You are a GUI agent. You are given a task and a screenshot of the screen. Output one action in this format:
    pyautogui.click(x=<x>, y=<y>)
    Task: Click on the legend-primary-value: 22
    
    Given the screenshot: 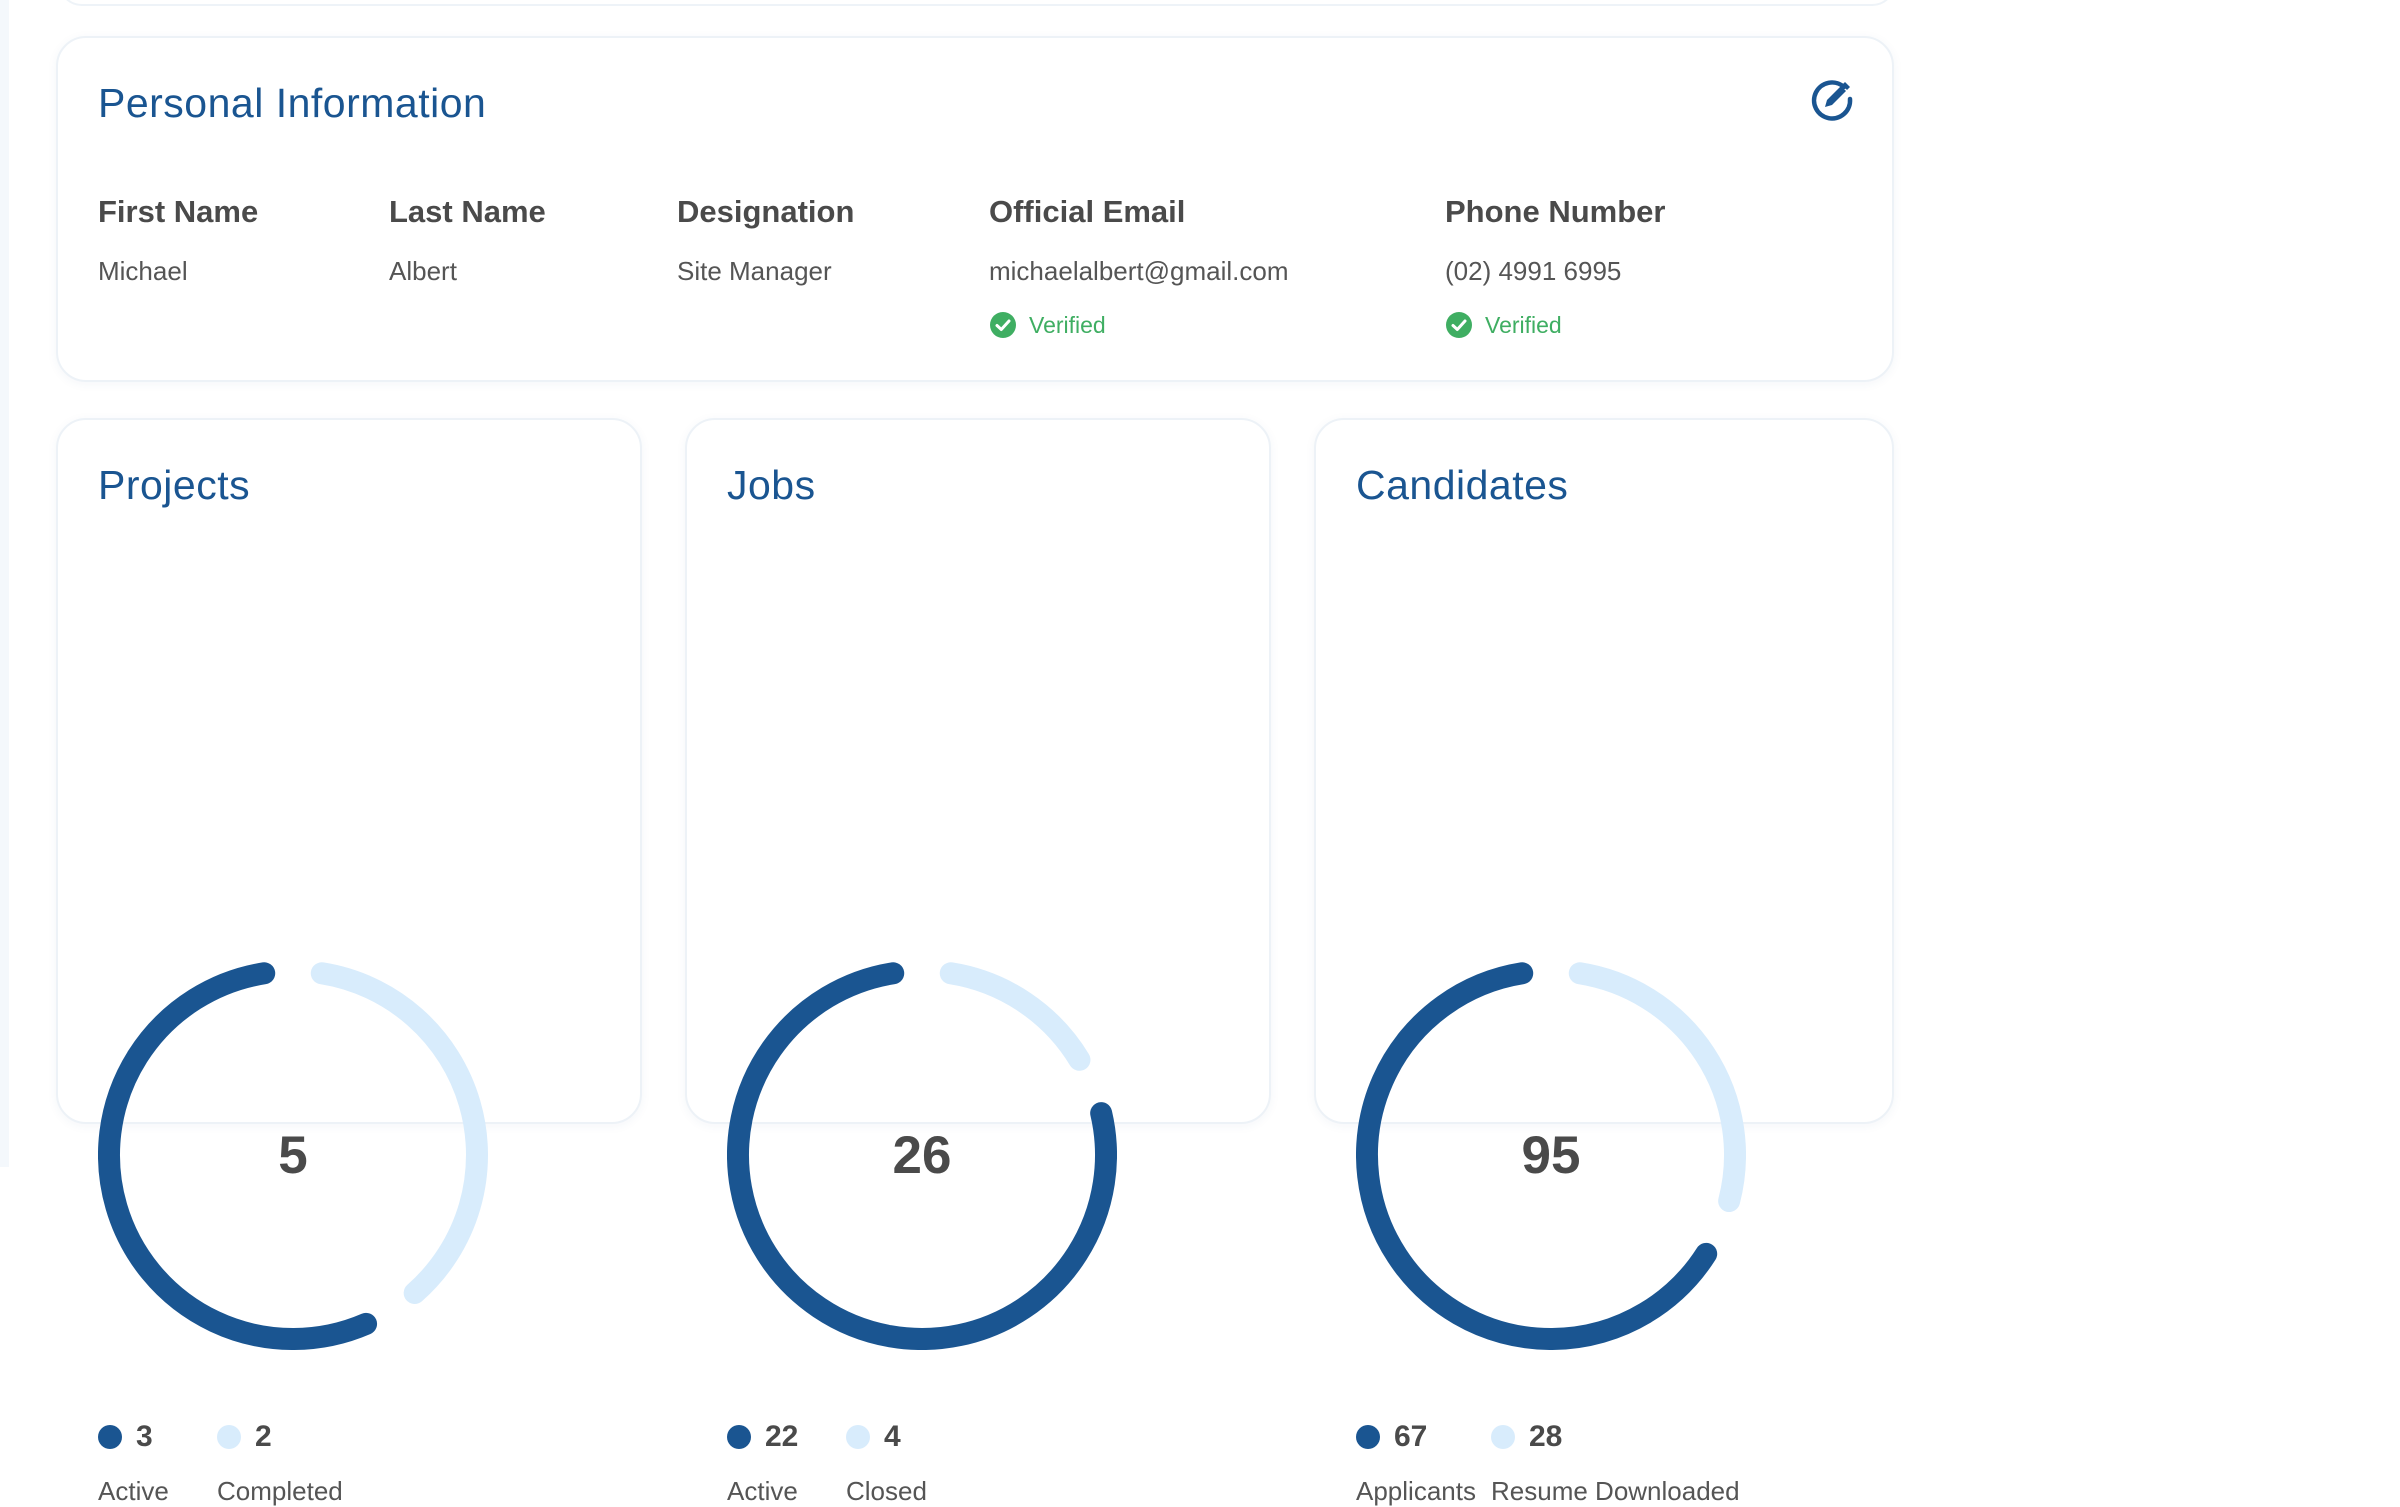 What is the action you would take?
    pyautogui.click(x=782, y=1436)
    